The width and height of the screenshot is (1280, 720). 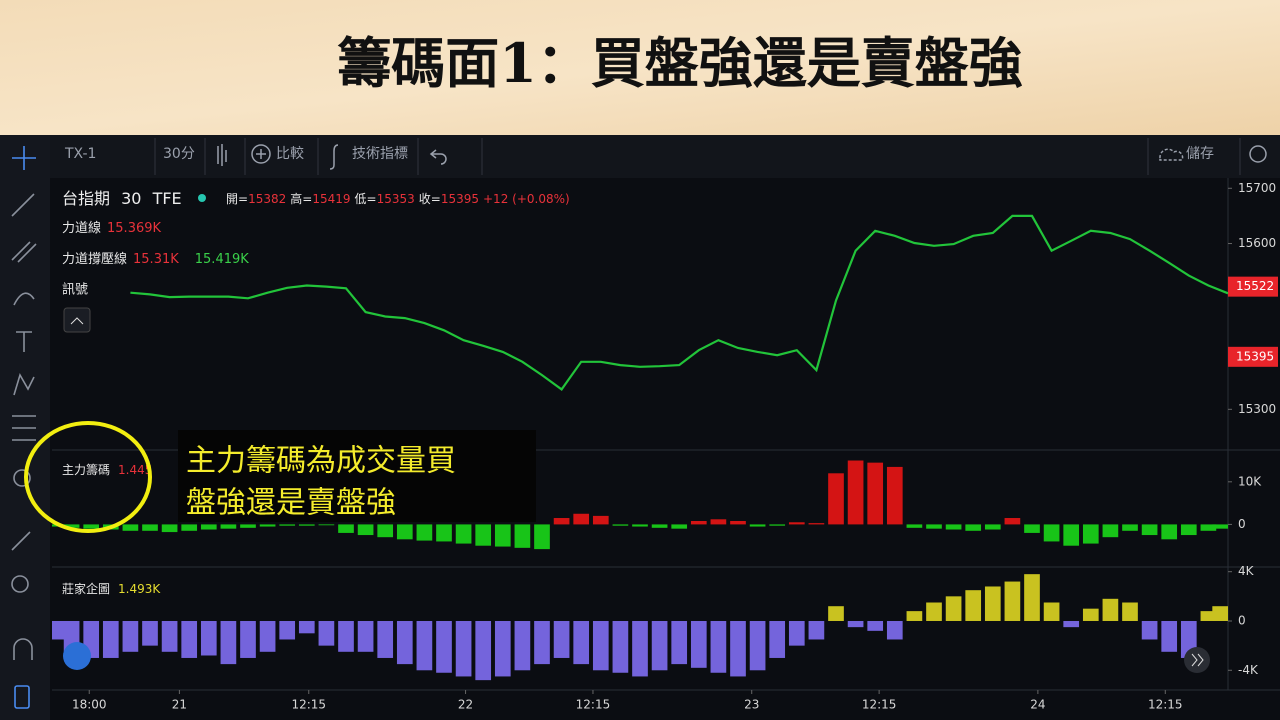 What do you see at coordinates (301, 198) in the screenshot?
I see `ohlc-label: 高=` at bounding box center [301, 198].